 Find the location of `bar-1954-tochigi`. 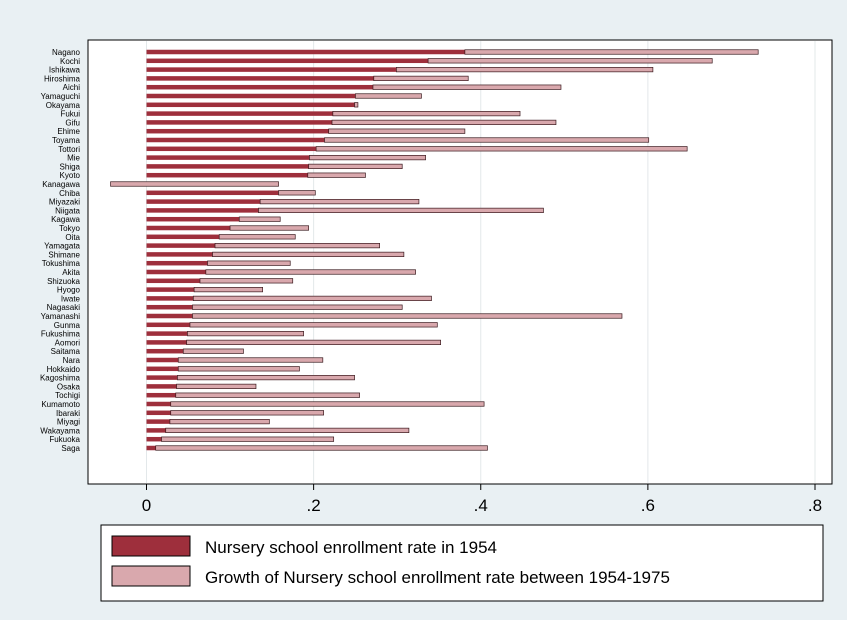

bar-1954-tochigi is located at coordinates (161, 395).